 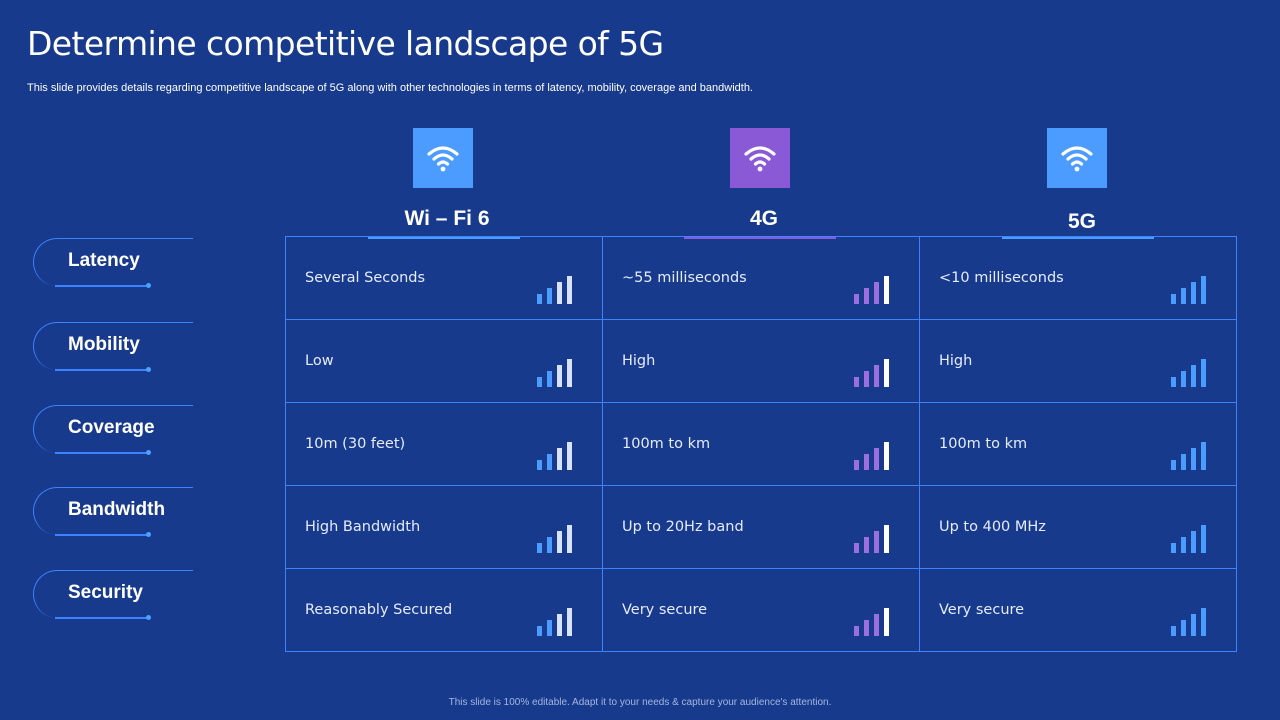 What do you see at coordinates (447, 218) in the screenshot?
I see `column-header-wifi6: Wi – Fi 6` at bounding box center [447, 218].